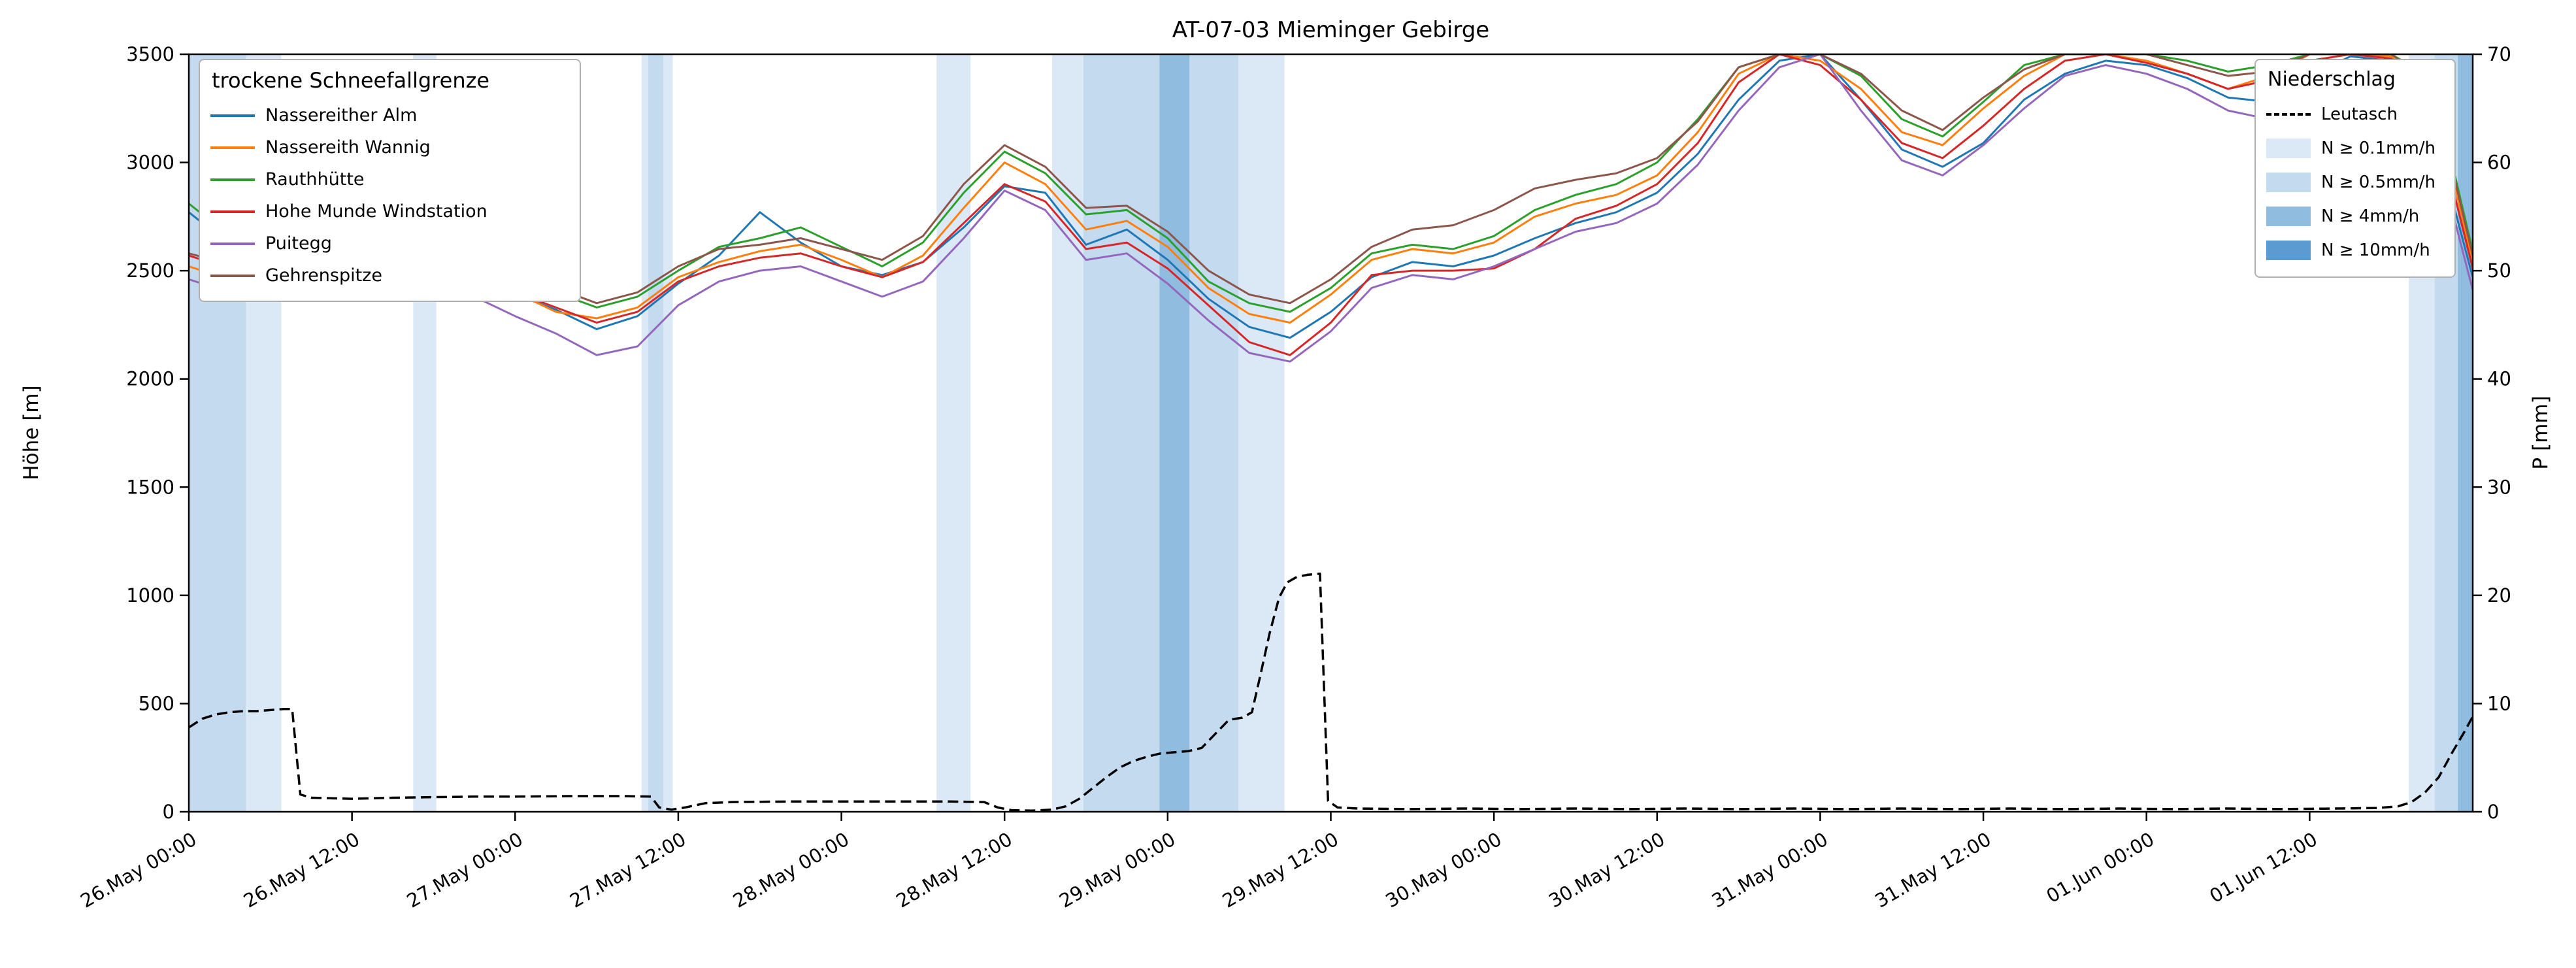 This screenshot has width=2576, height=968. I want to click on legend-item-n-0-5mm-h: N ≥ 0.5mm/h, so click(2353, 182).